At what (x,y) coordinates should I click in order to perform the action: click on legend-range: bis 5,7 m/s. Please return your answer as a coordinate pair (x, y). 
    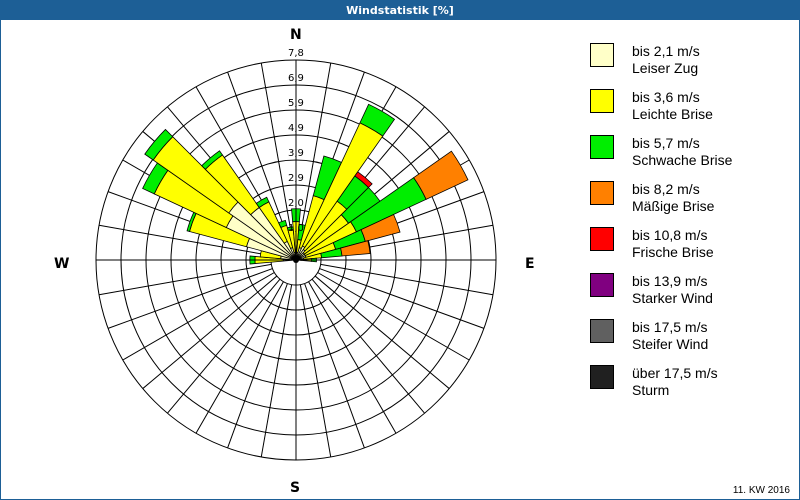
    Looking at the image, I should click on (666, 143).